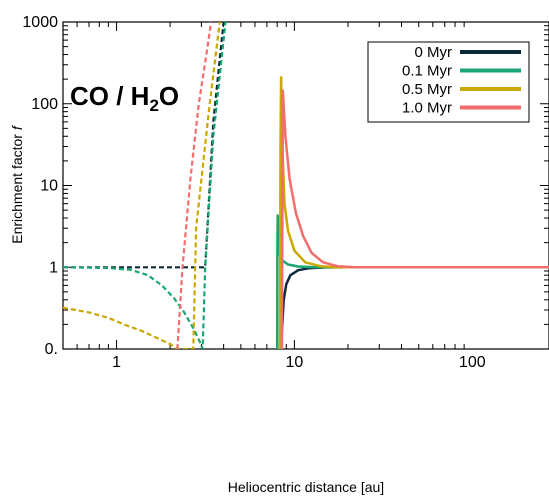 The width and height of the screenshot is (549, 498). Describe the element at coordinates (194, 185) in the screenshot. I see `series-dashed-1-0-myr` at that location.